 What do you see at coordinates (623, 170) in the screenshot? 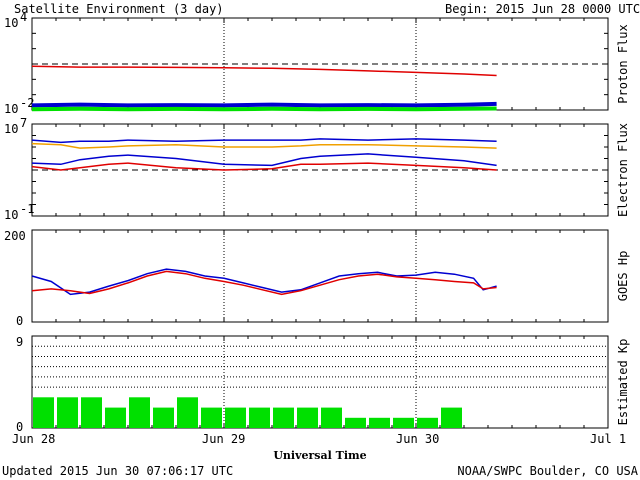
I see `y-axis-label: Electron Flux` at bounding box center [623, 170].